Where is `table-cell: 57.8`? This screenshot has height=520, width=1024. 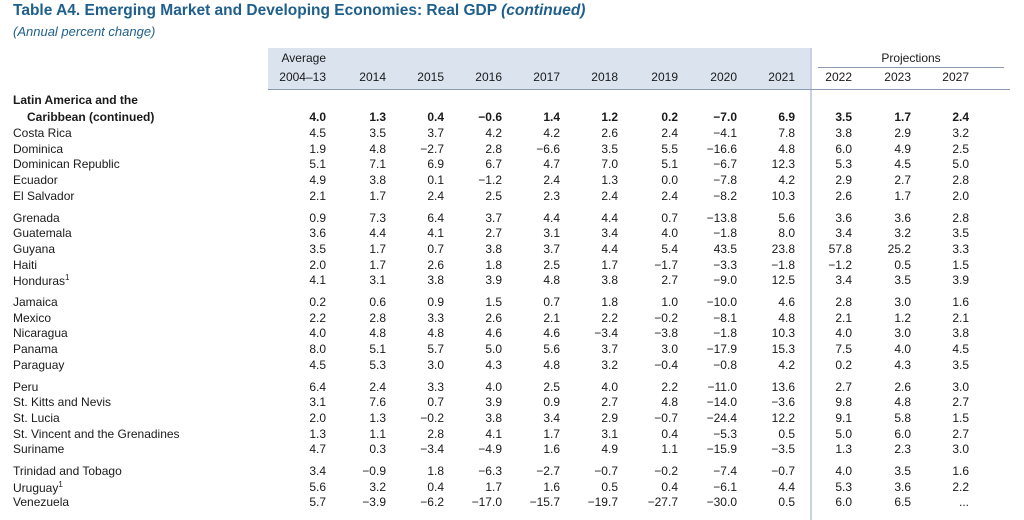
table-cell: 57.8 is located at coordinates (840, 248).